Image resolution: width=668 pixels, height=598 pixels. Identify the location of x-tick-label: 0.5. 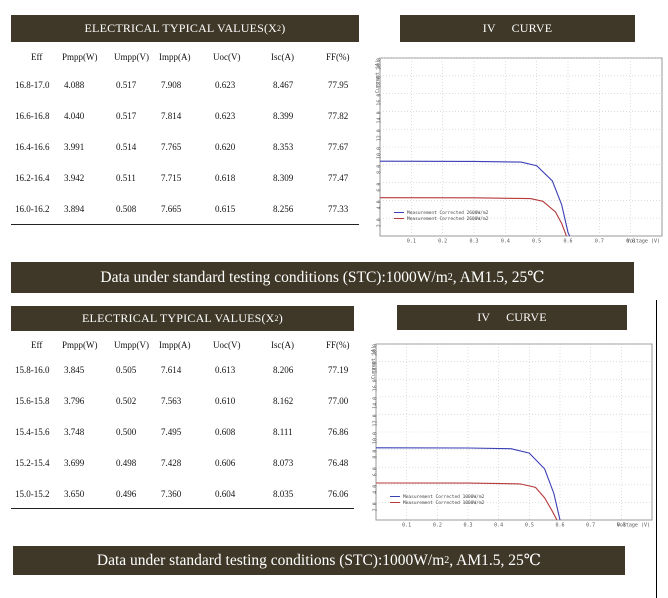
(536, 242).